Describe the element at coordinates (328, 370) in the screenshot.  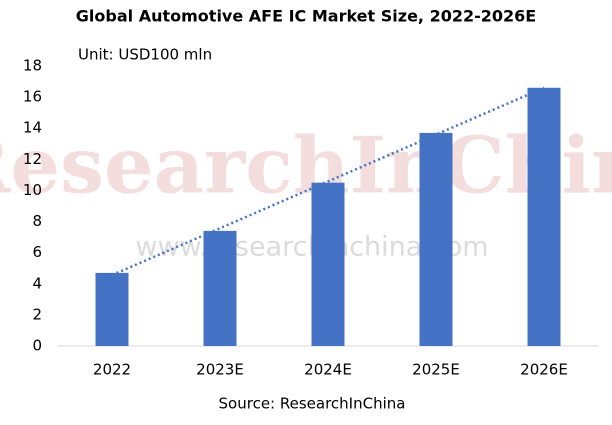
I see `x-tick-label: 2024E` at that location.